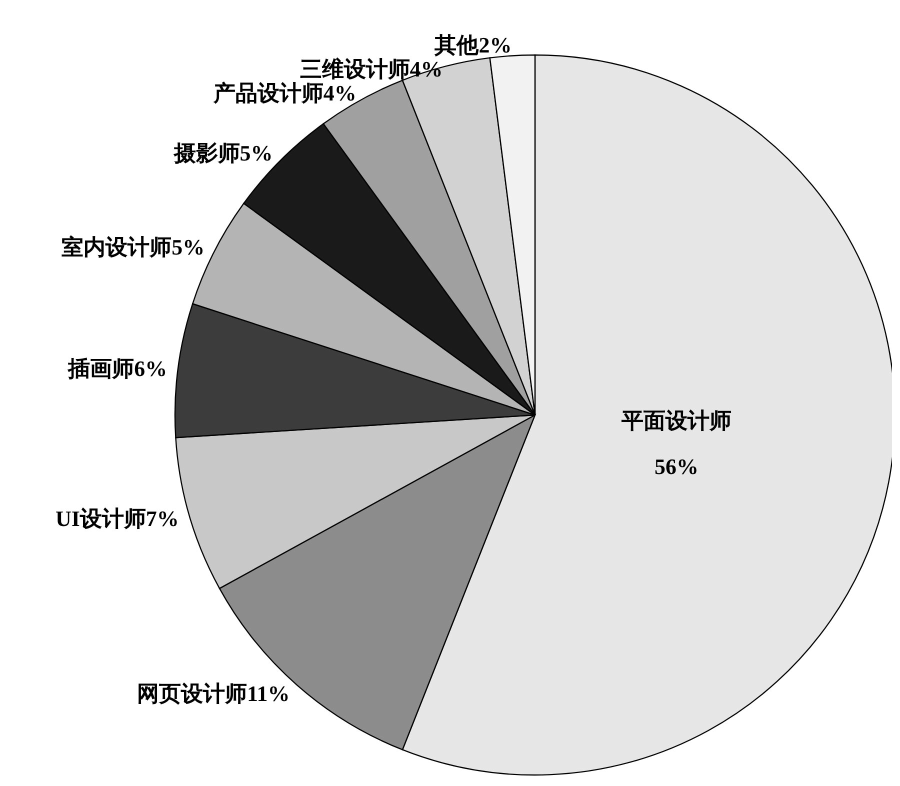 The height and width of the screenshot is (786, 900). I want to click on data-label: 7%, so click(162, 519).